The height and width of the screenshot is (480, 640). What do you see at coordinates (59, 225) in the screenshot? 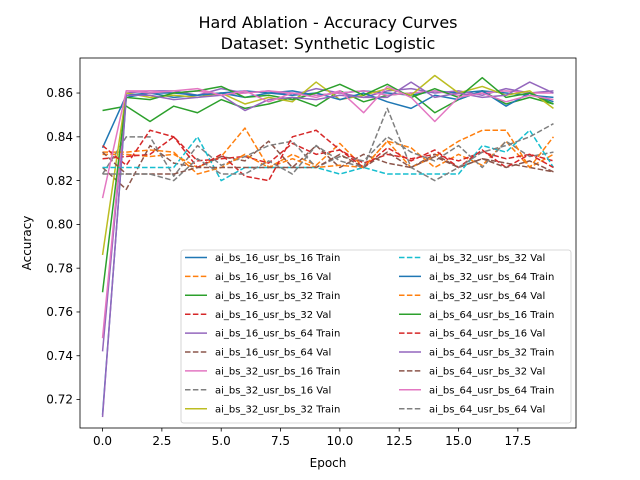
I see `y-tick-label: 0.80` at bounding box center [59, 225].